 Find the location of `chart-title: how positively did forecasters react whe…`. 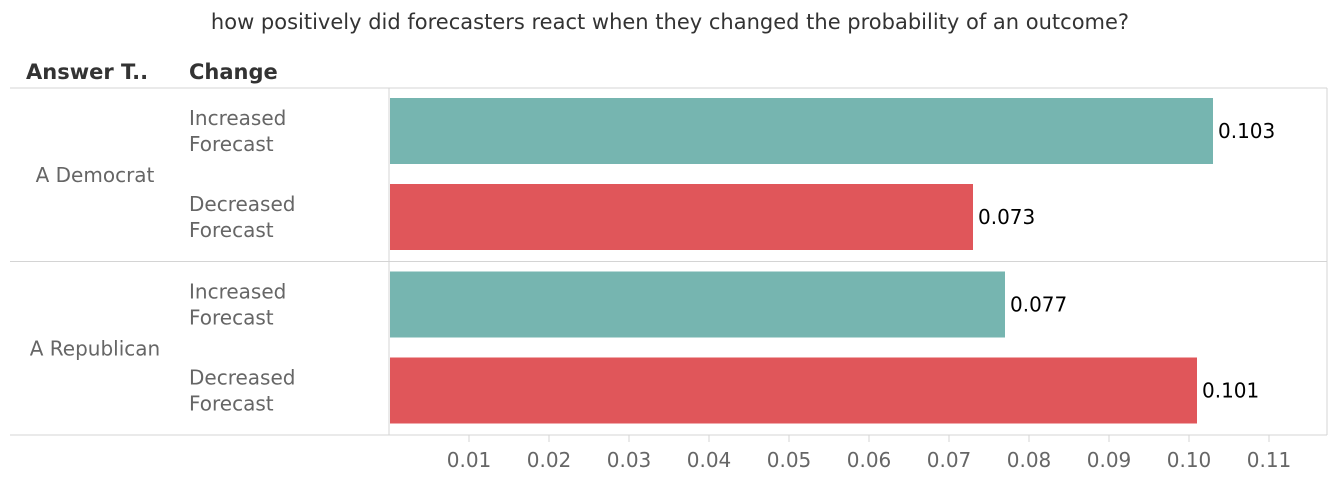

chart-title: how positively did forecasters react whe… is located at coordinates (670, 22).